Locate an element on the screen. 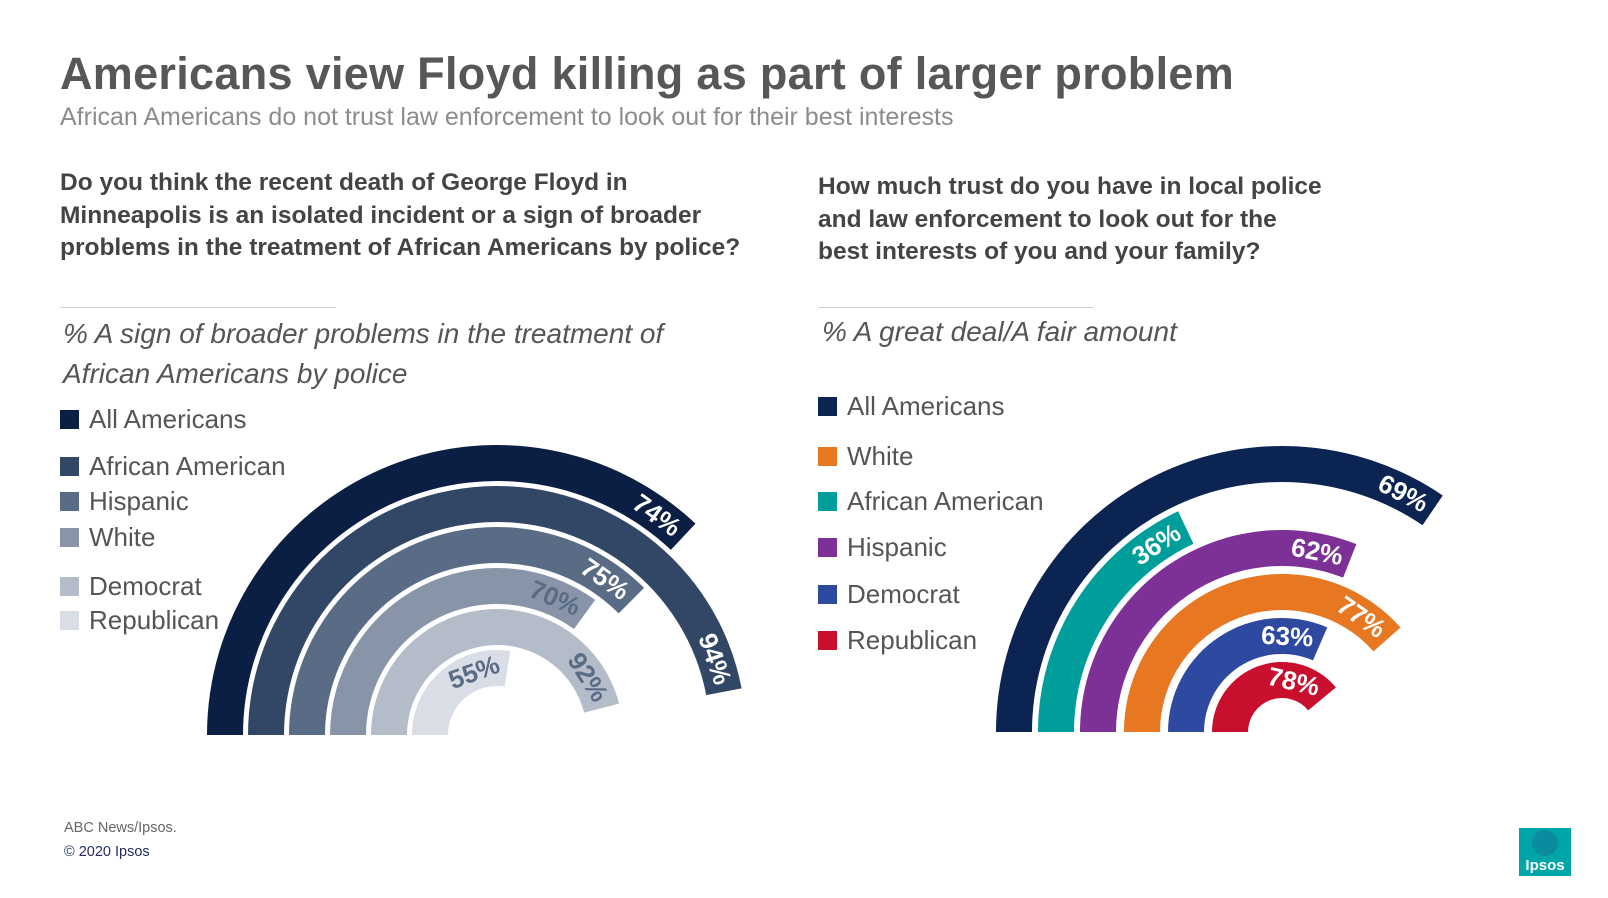 This screenshot has height=898, width=1608. logo-shape is located at coordinates (1545, 852).